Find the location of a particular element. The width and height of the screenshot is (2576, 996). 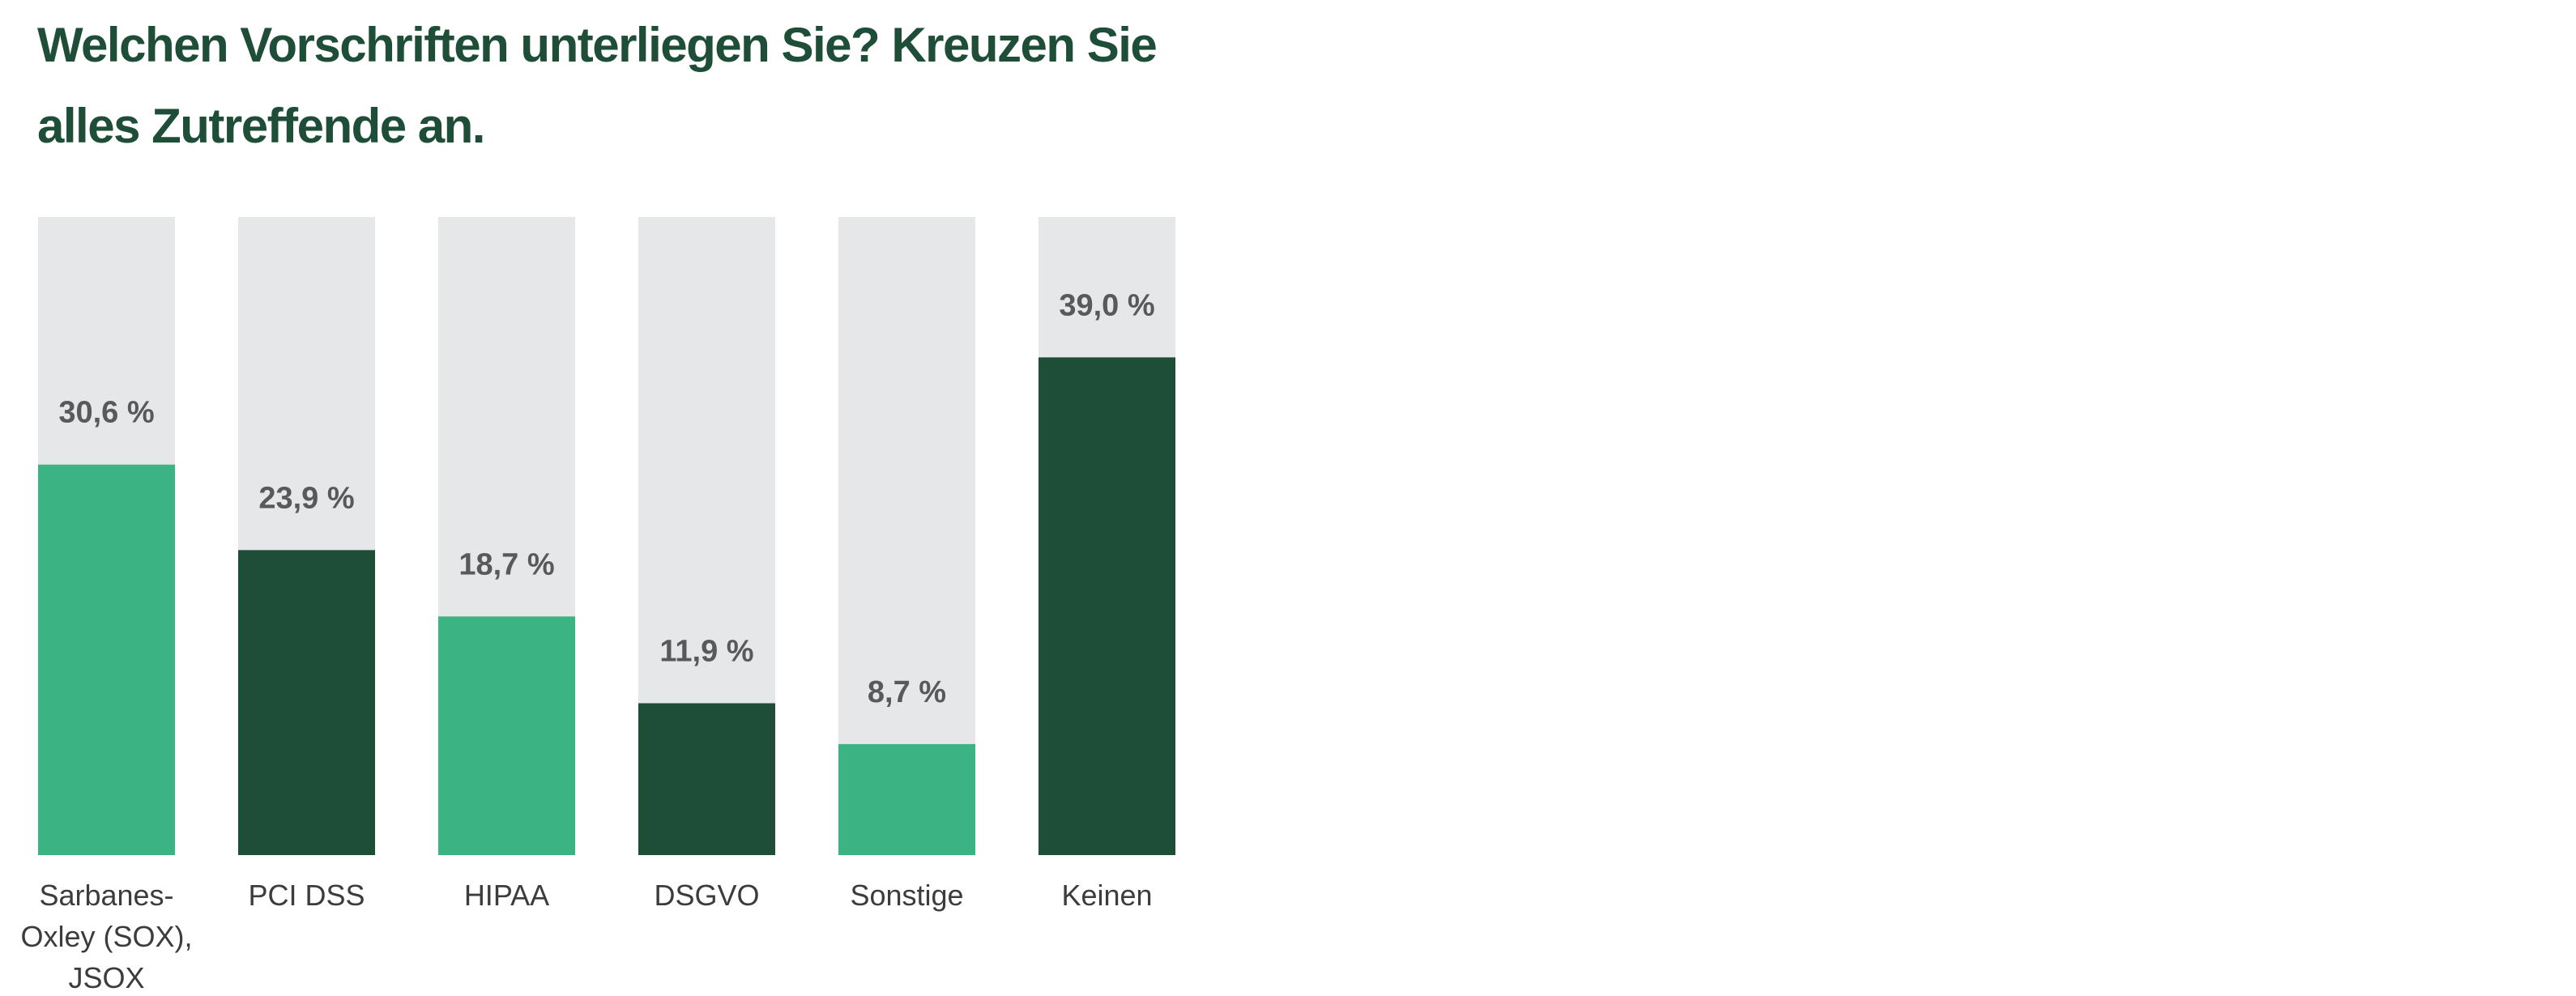

category-label-line: Oxley (SOX), is located at coordinates (106, 937).